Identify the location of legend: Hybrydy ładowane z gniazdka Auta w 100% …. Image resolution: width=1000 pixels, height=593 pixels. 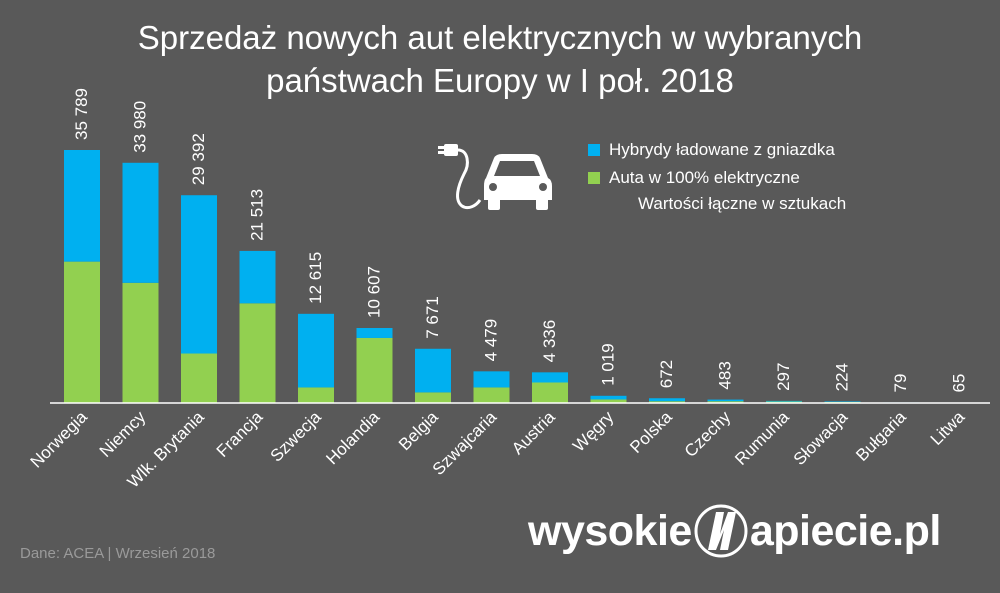
(711, 164).